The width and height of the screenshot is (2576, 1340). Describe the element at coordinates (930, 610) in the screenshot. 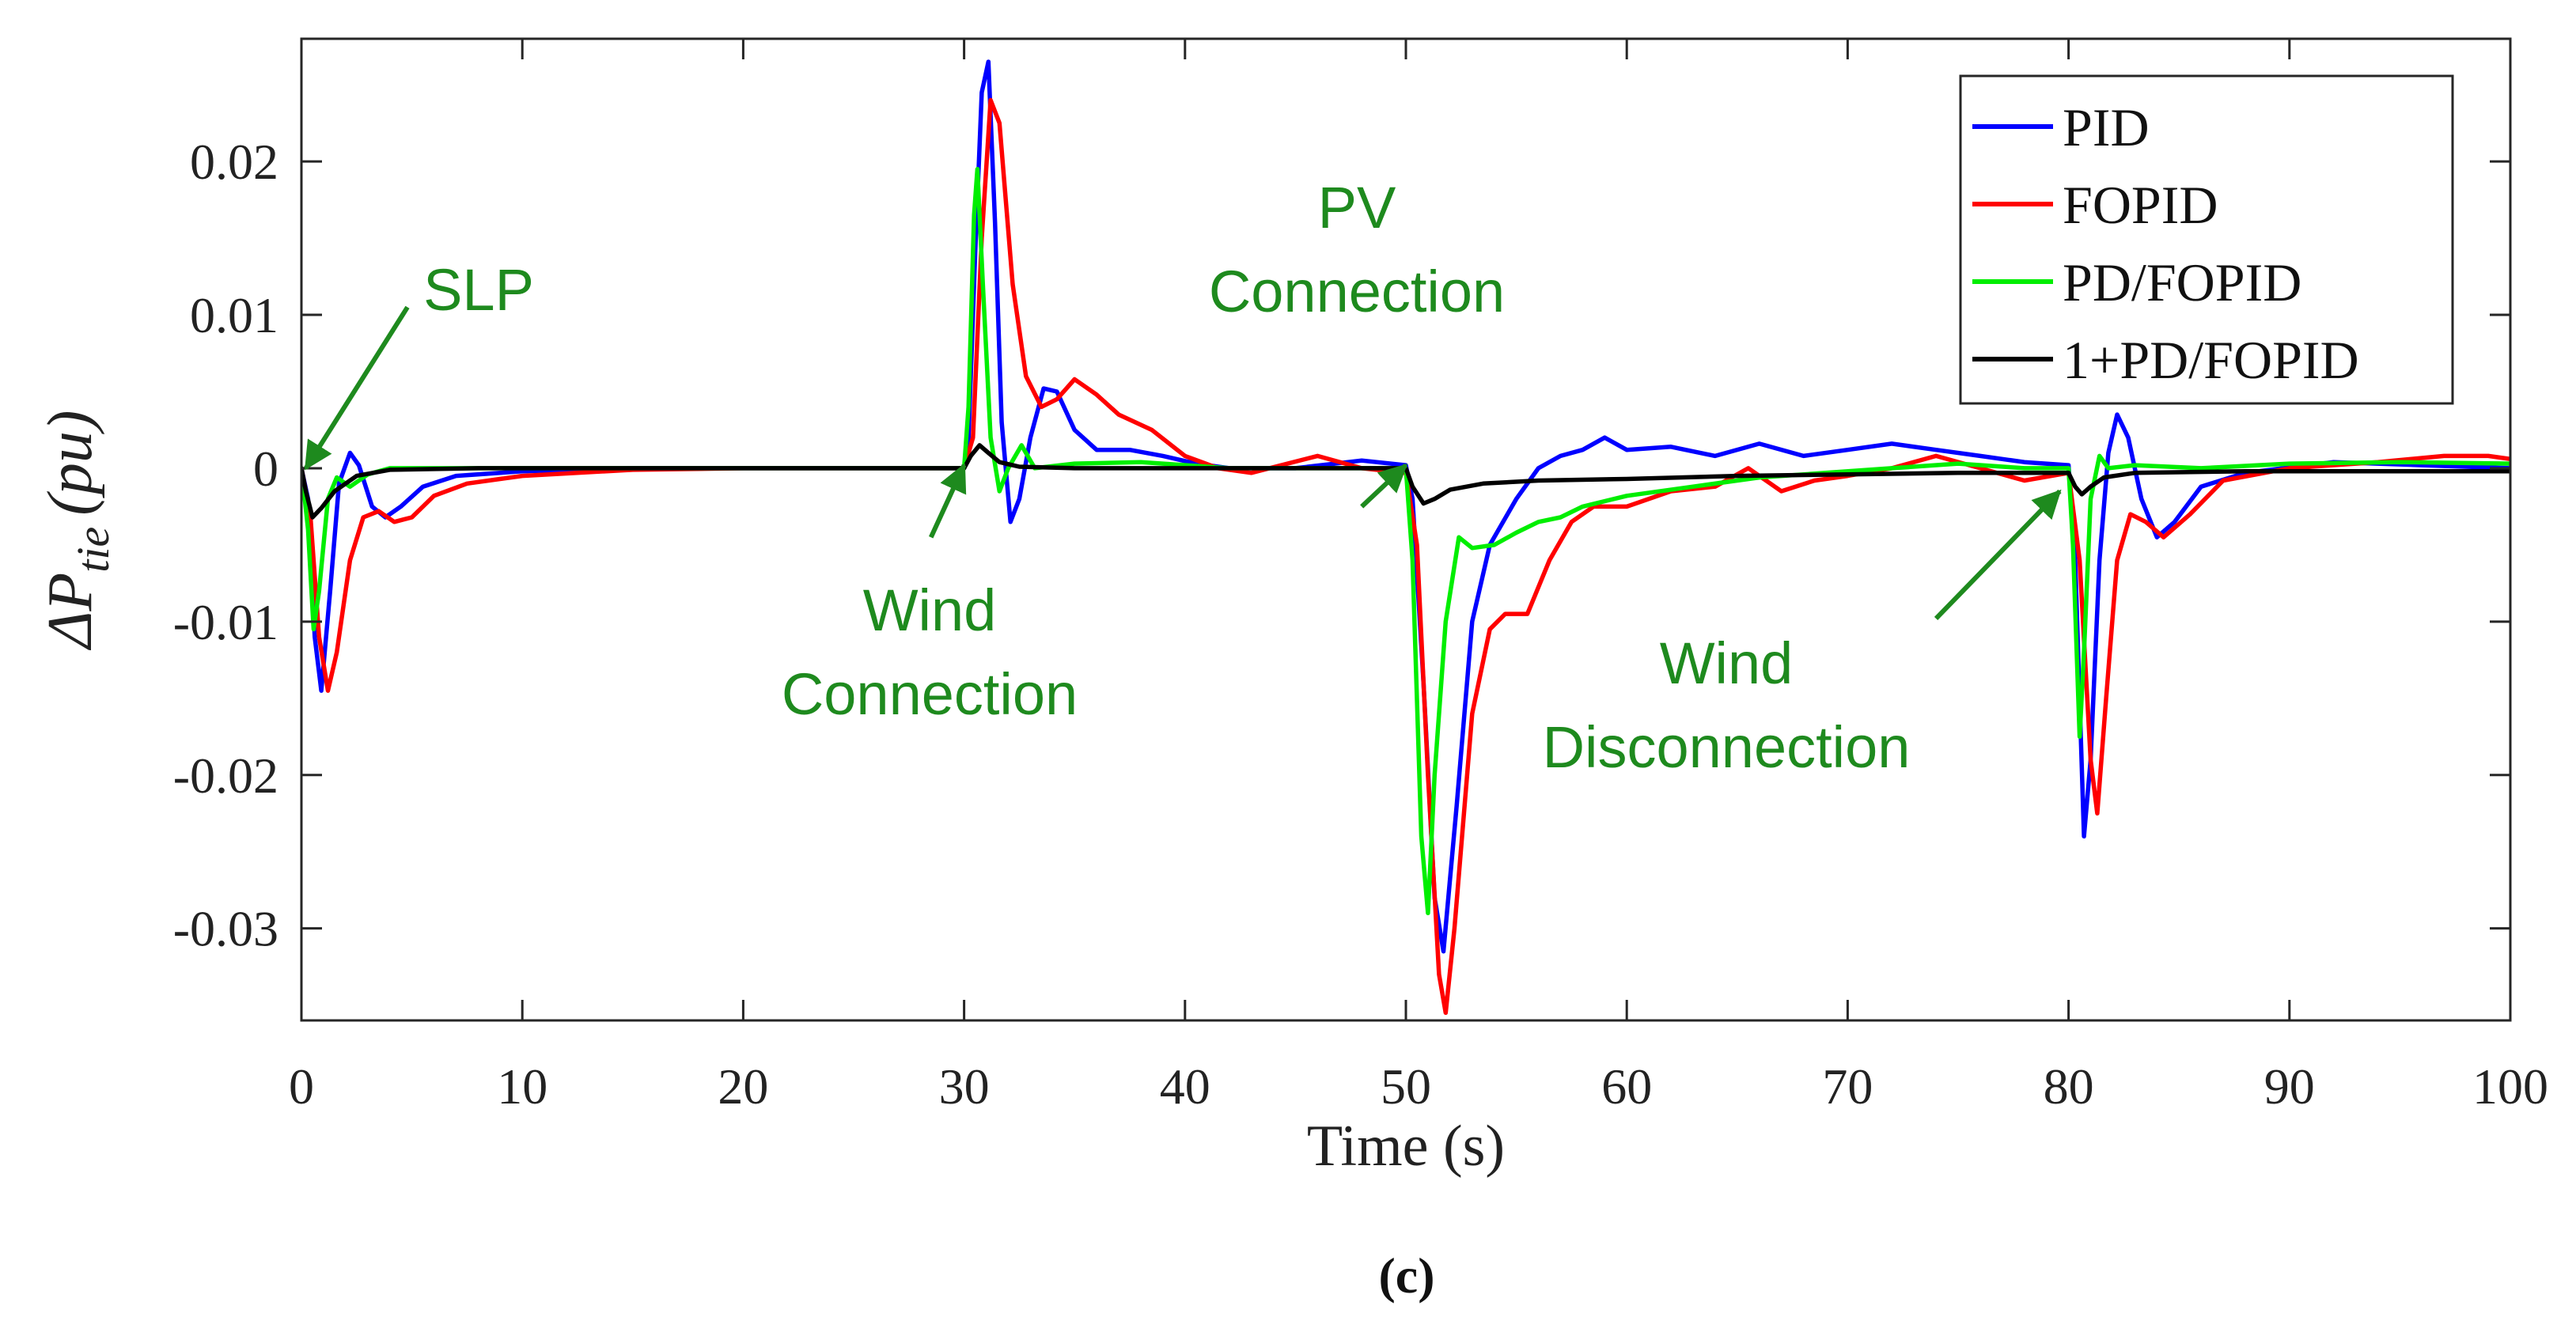

I see `annotation-label-wind-connection: Wind` at that location.